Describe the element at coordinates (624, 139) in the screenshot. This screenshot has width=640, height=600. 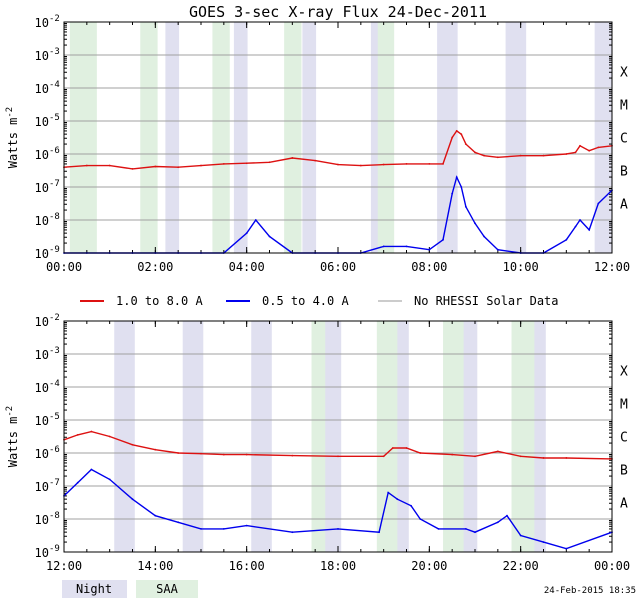
I see `flare-class-label: C` at that location.